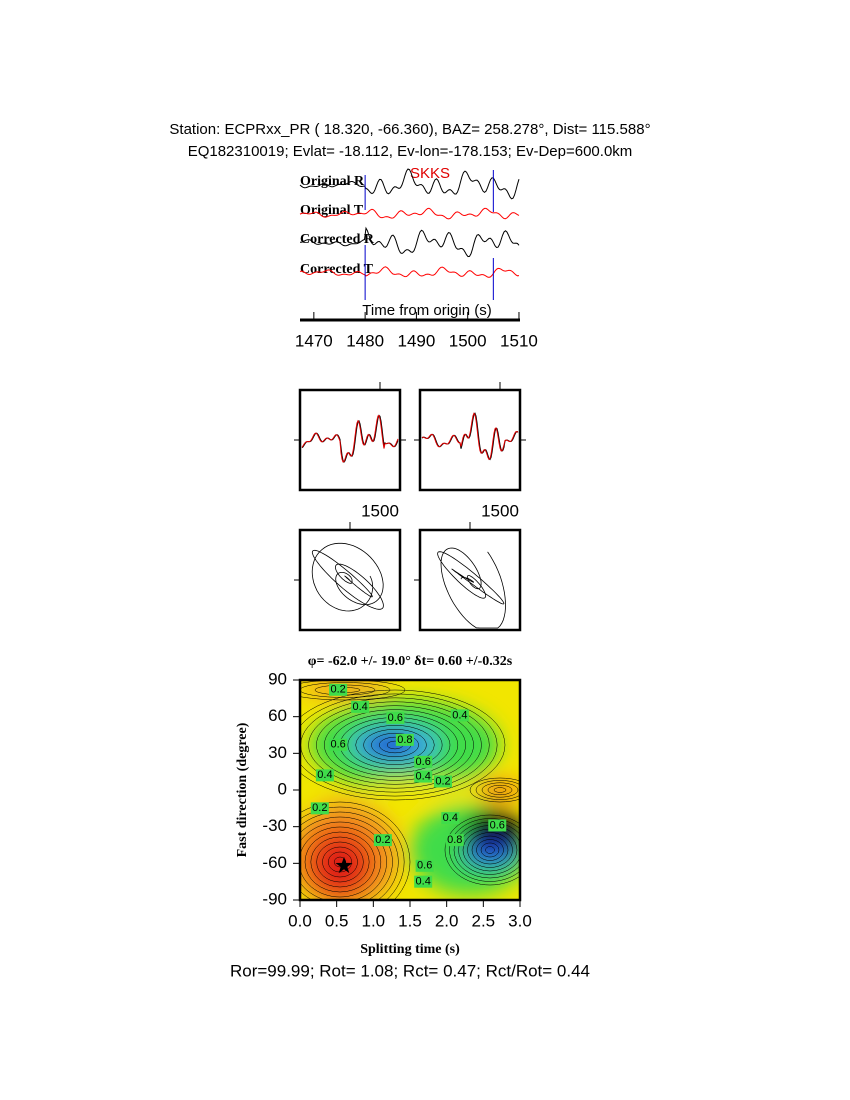  What do you see at coordinates (332, 181) in the screenshot?
I see `trace-label: Original R` at bounding box center [332, 181].